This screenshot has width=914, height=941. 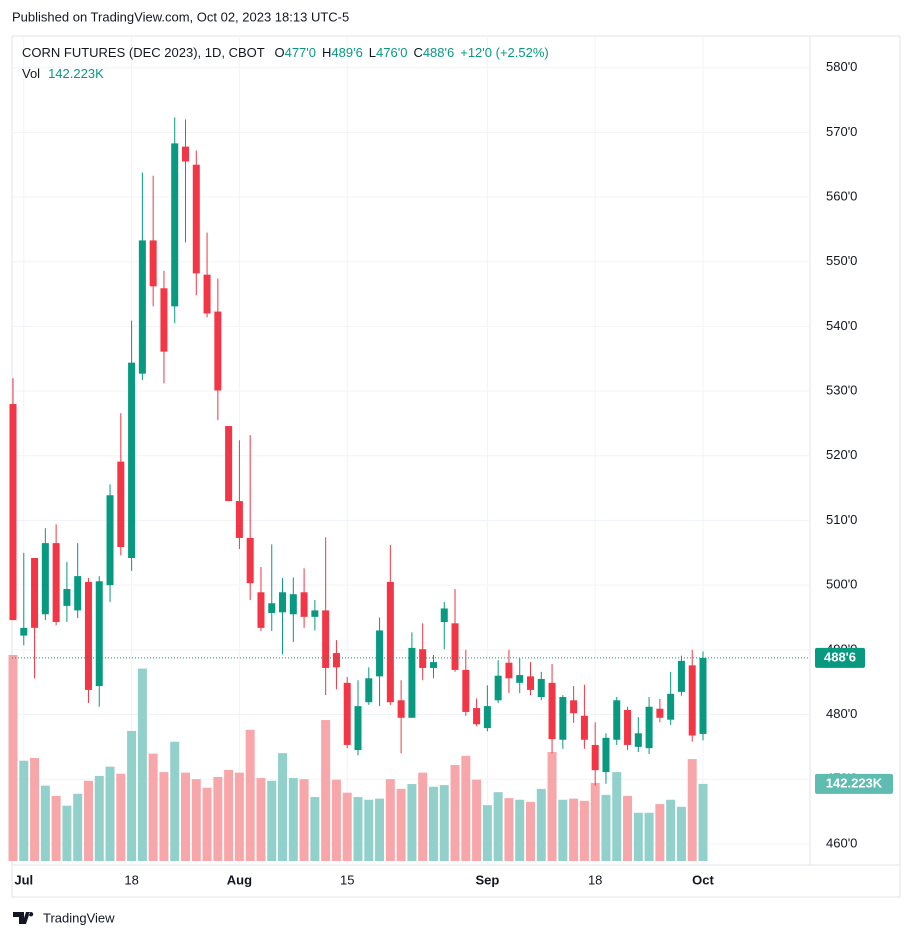 I want to click on y-tick-label: 540'0, so click(x=841, y=325).